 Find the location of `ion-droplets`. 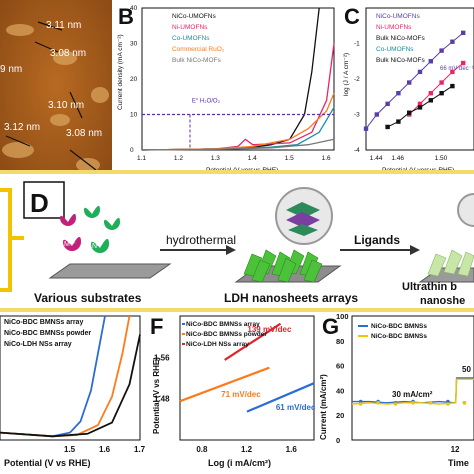

ion-droplets is located at coordinates (90, 229).